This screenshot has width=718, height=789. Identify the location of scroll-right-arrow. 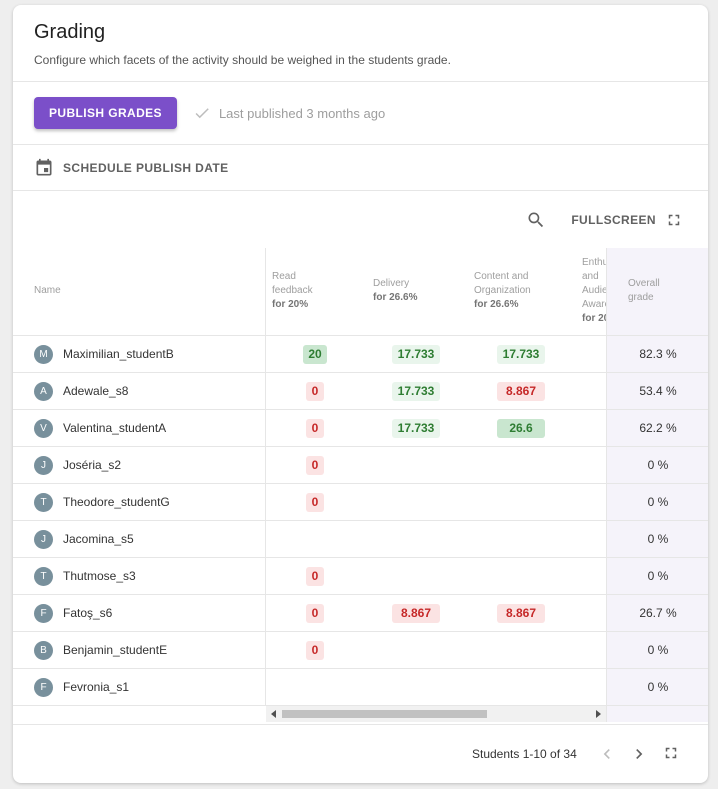
(598, 714).